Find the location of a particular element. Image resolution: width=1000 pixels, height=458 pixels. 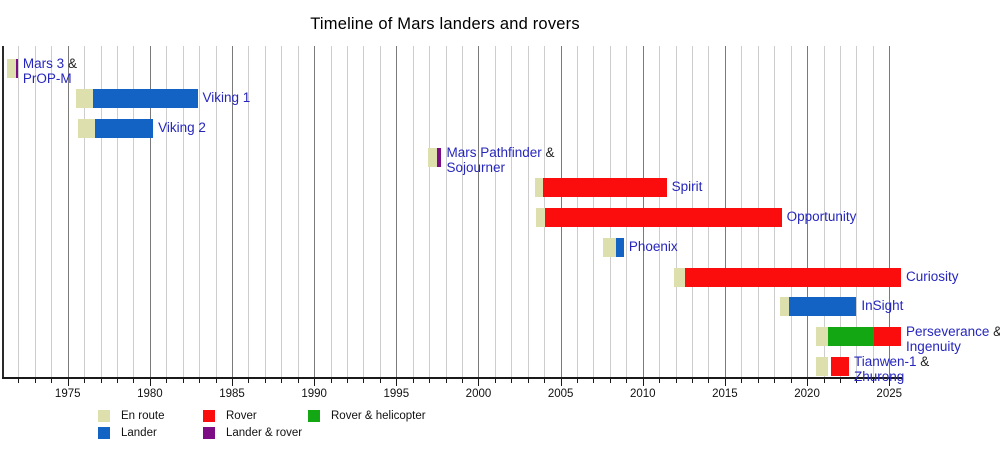

gridline-1997 is located at coordinates (430, 211).